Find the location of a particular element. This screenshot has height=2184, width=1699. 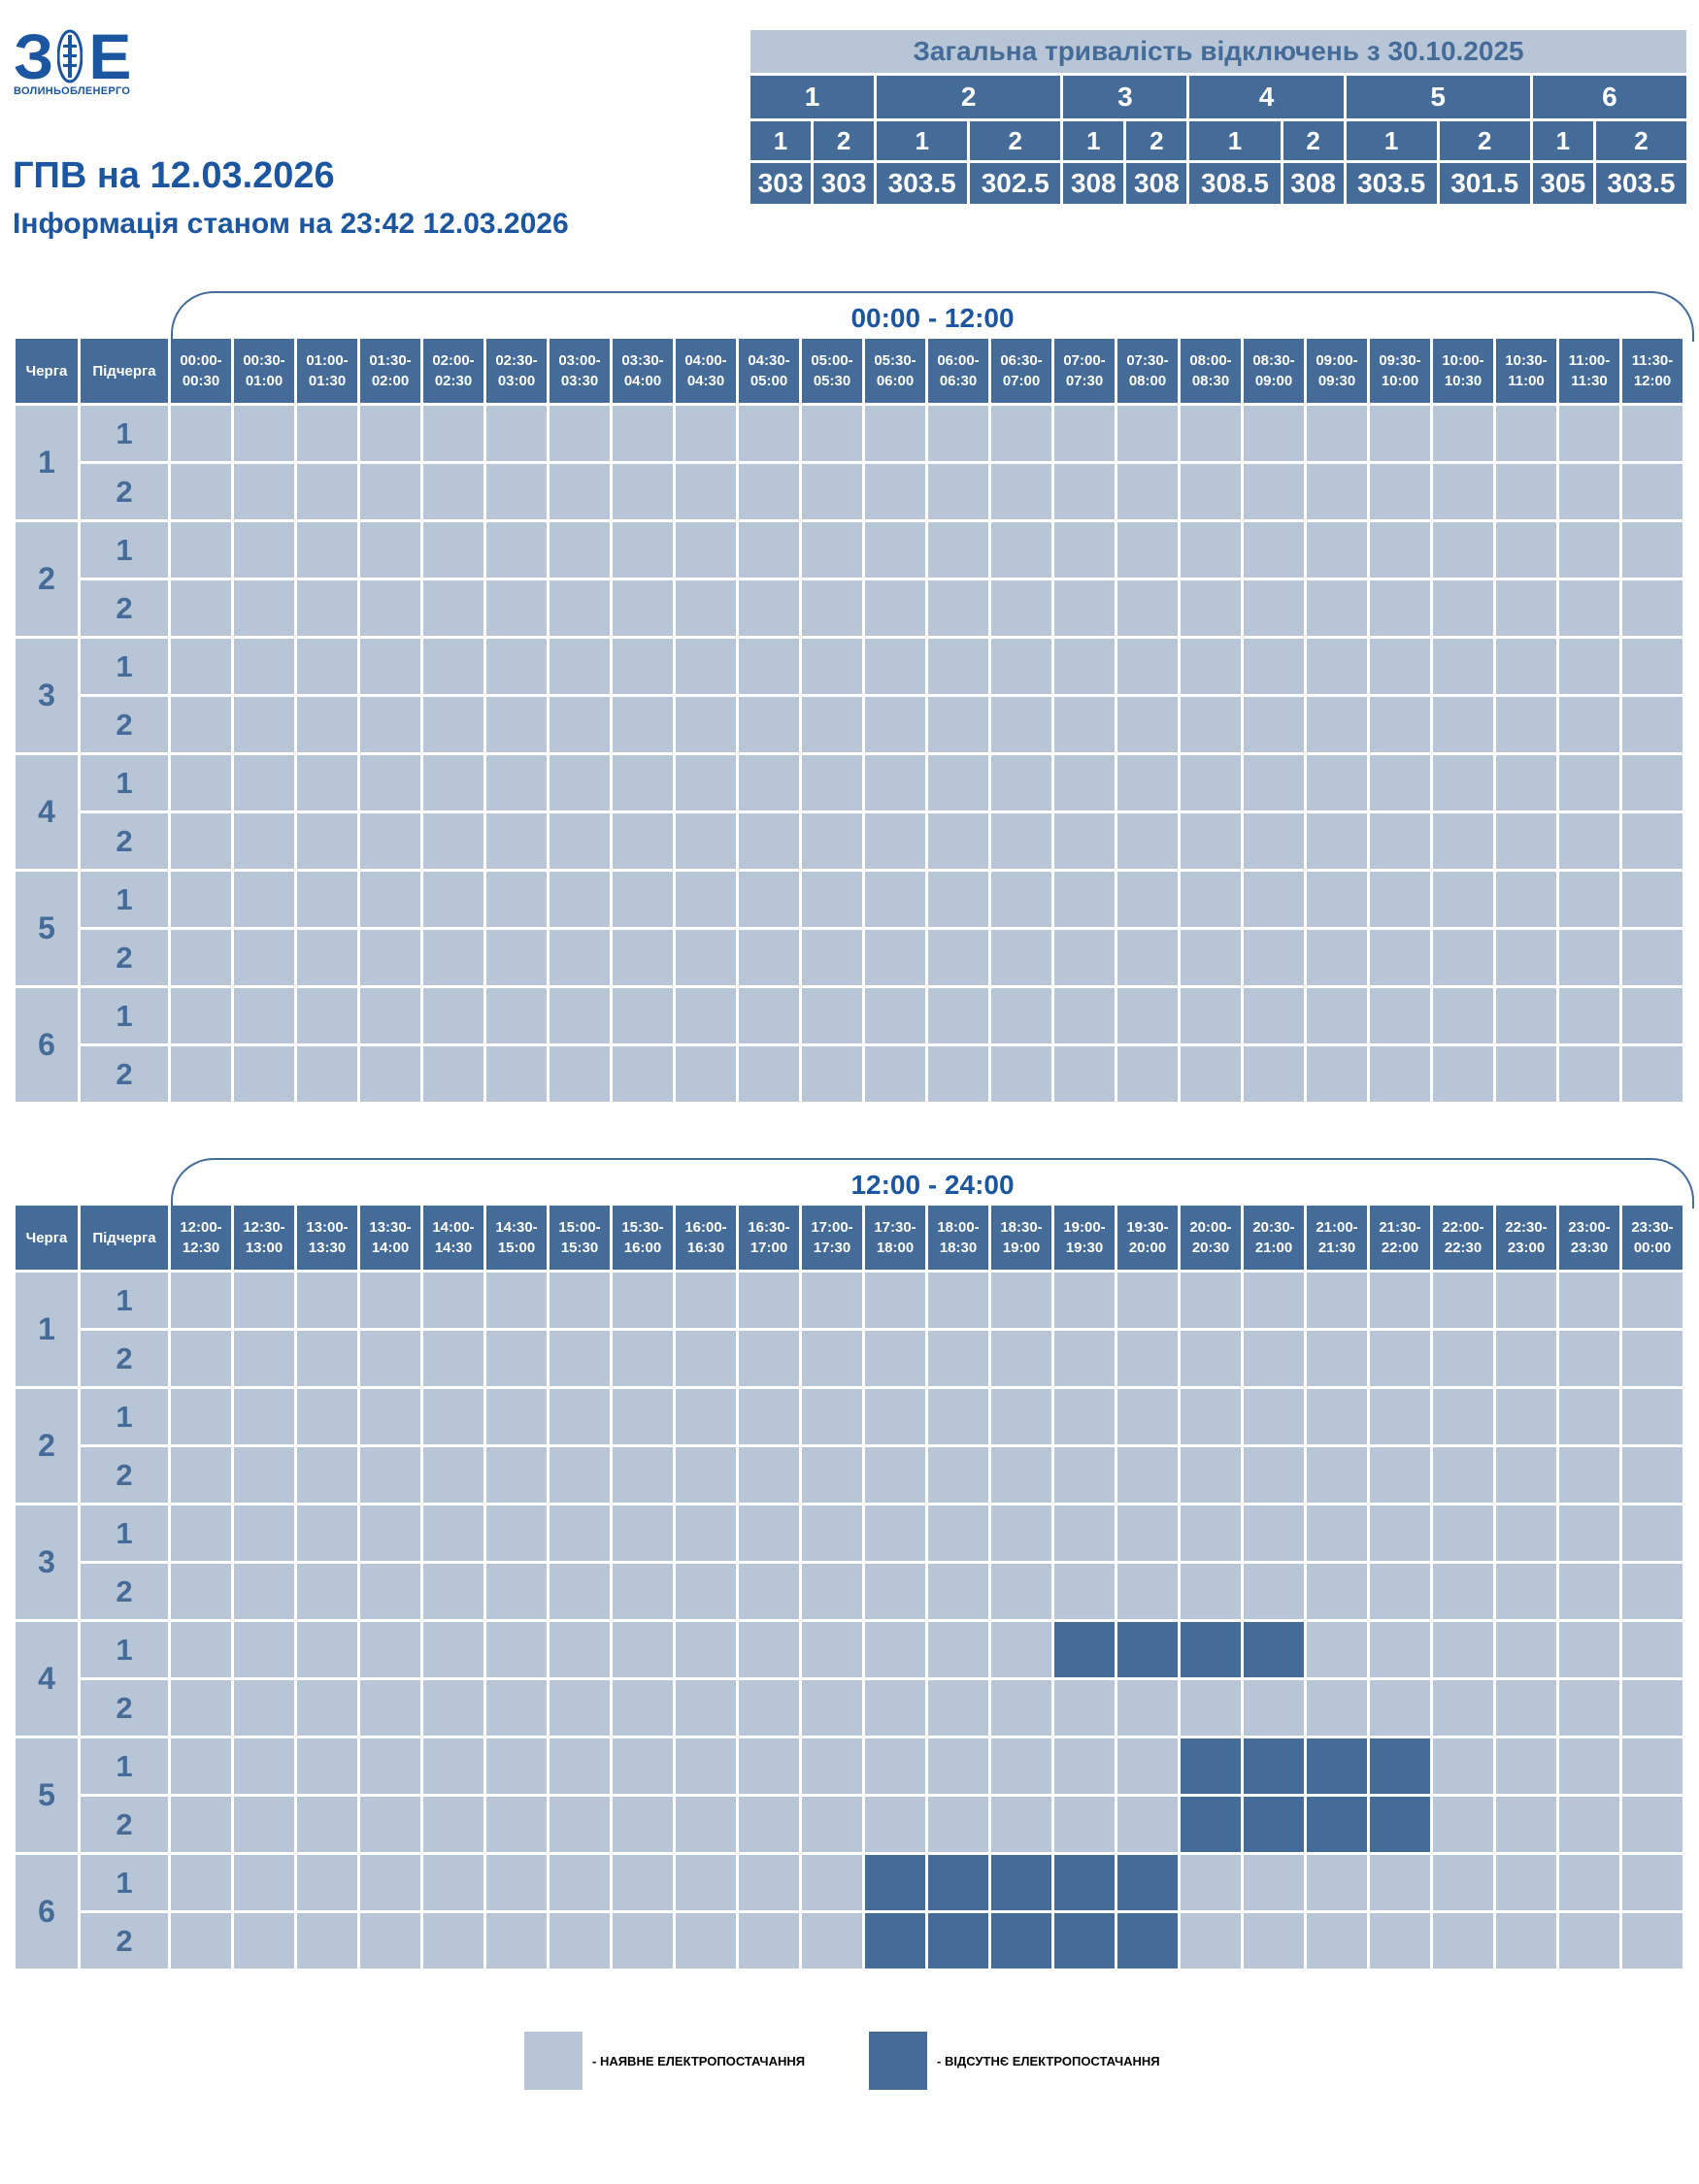

legend-absent: - ВІДСУТНЄ ЕЛЕКТРОПОСТАЧАННЯ is located at coordinates (1015, 2061).